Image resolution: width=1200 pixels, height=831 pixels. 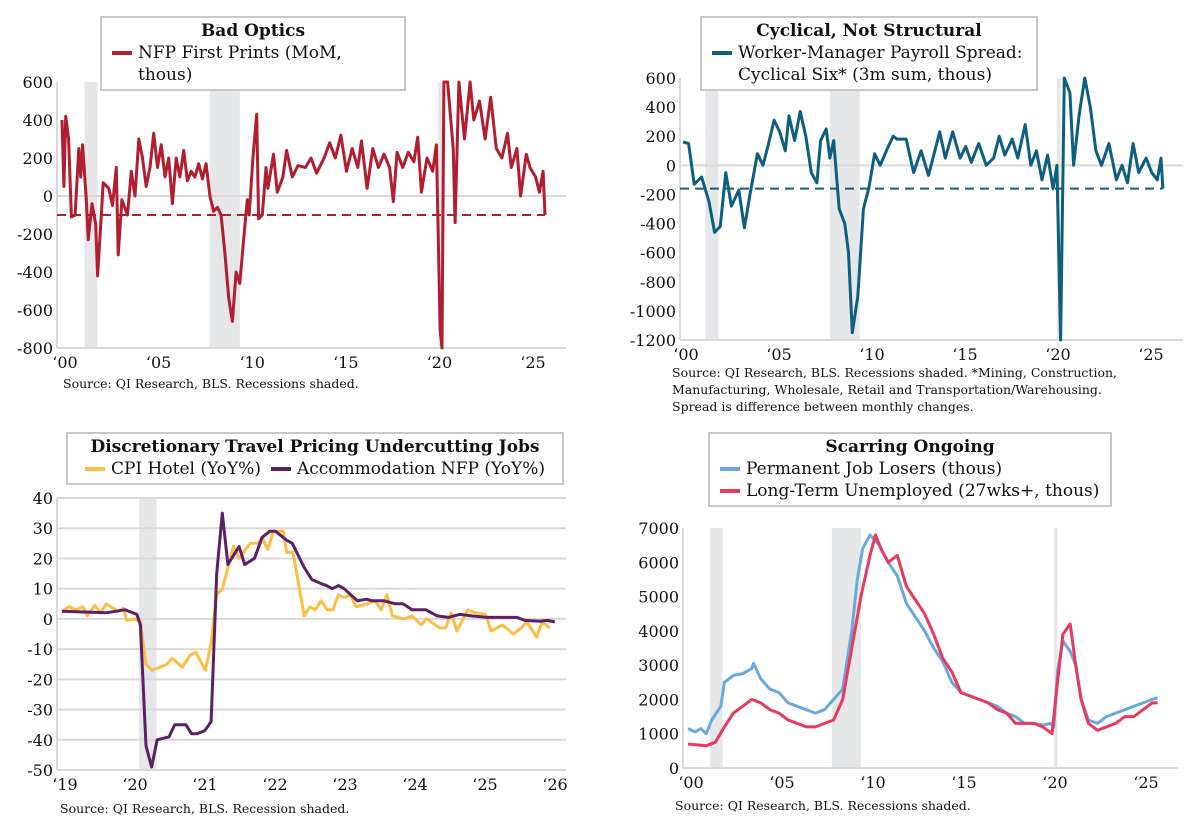 What do you see at coordinates (421, 469) in the screenshot?
I see `legend-label: Accommodation NFP (YoY%)` at bounding box center [421, 469].